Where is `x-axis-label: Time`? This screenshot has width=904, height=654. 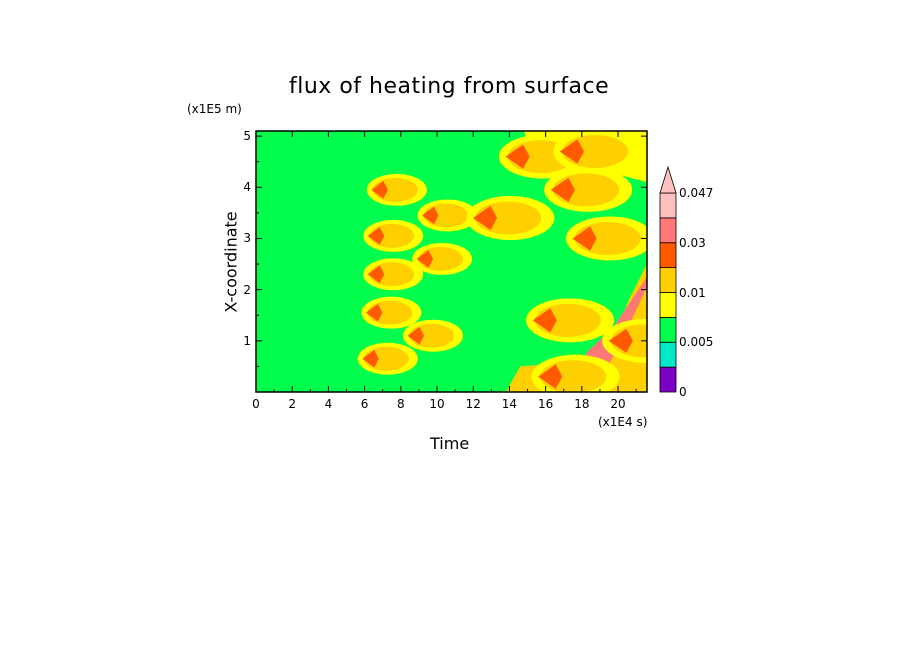
x-axis-label: Time is located at coordinates (450, 443).